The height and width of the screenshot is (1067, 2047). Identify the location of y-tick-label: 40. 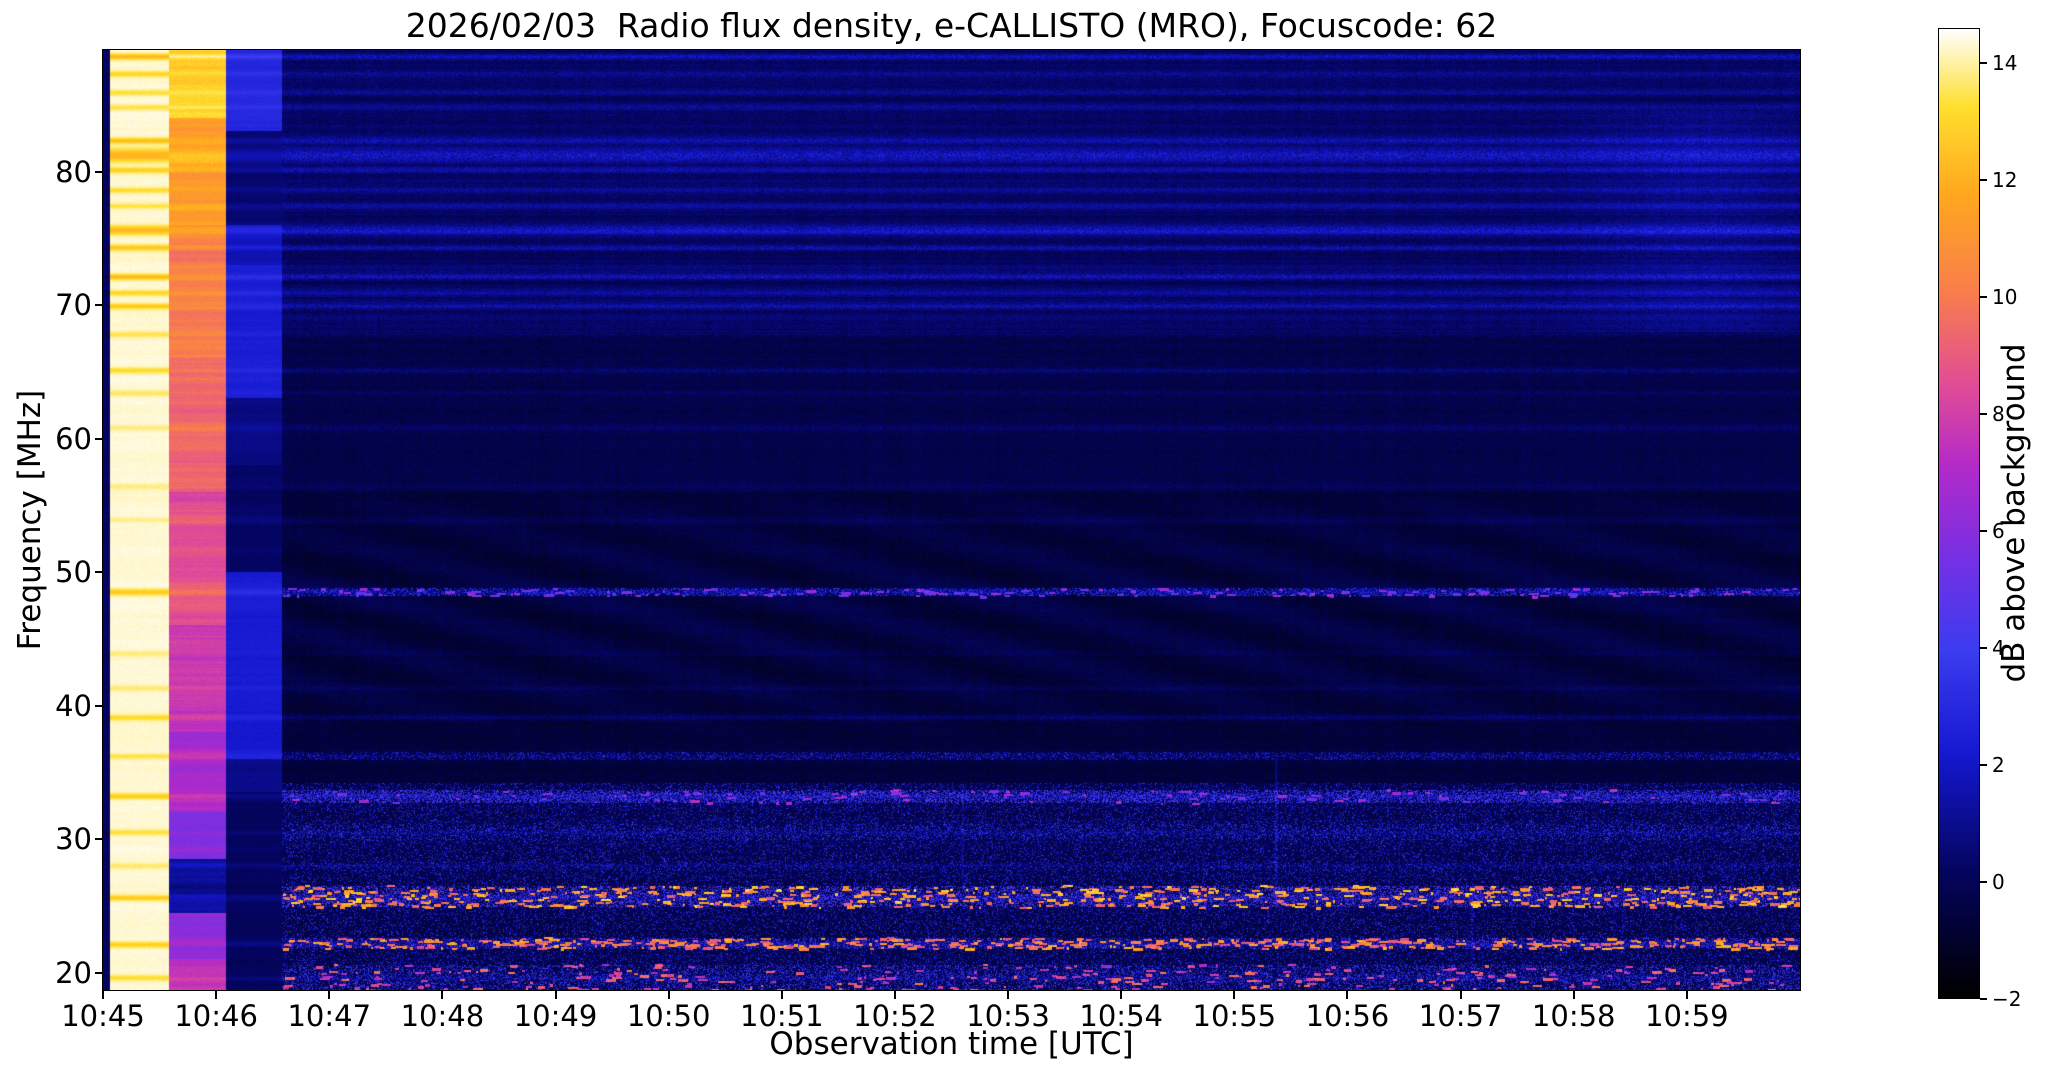
(73, 705).